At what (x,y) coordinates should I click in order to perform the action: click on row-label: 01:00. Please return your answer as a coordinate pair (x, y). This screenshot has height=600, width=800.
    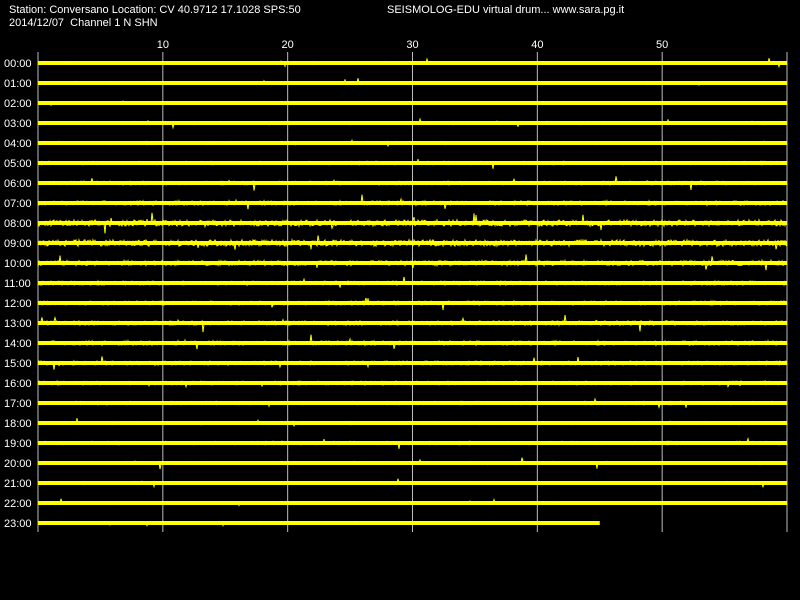
    Looking at the image, I should click on (18, 84).